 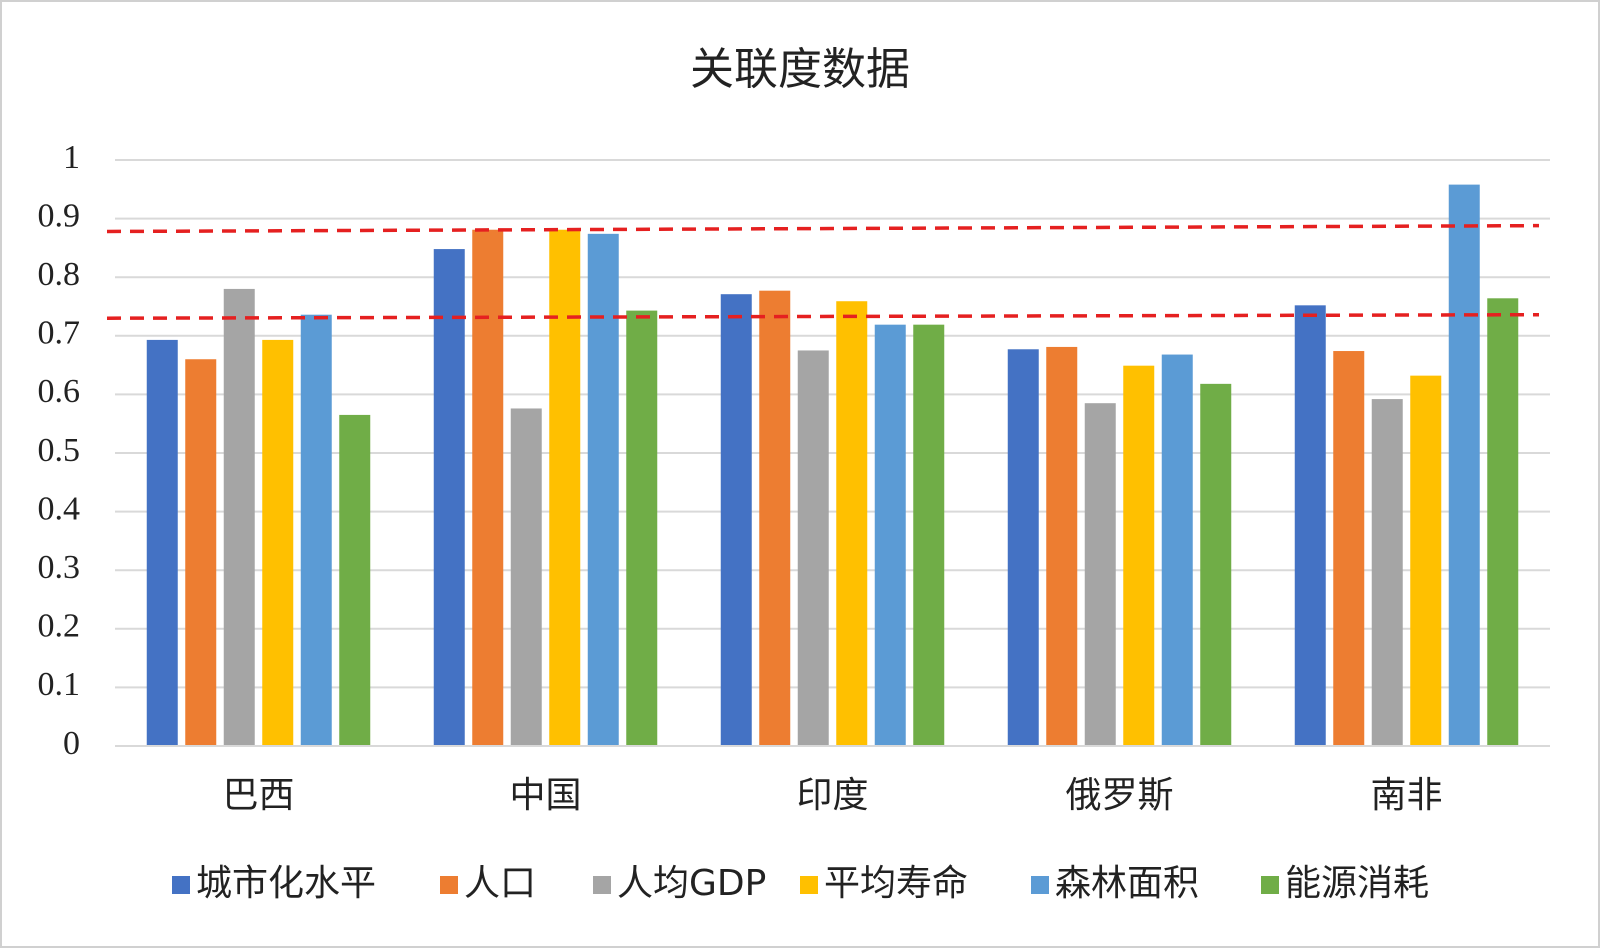 What do you see at coordinates (1406, 795) in the screenshot?
I see `x-tick-label: 南非` at bounding box center [1406, 795].